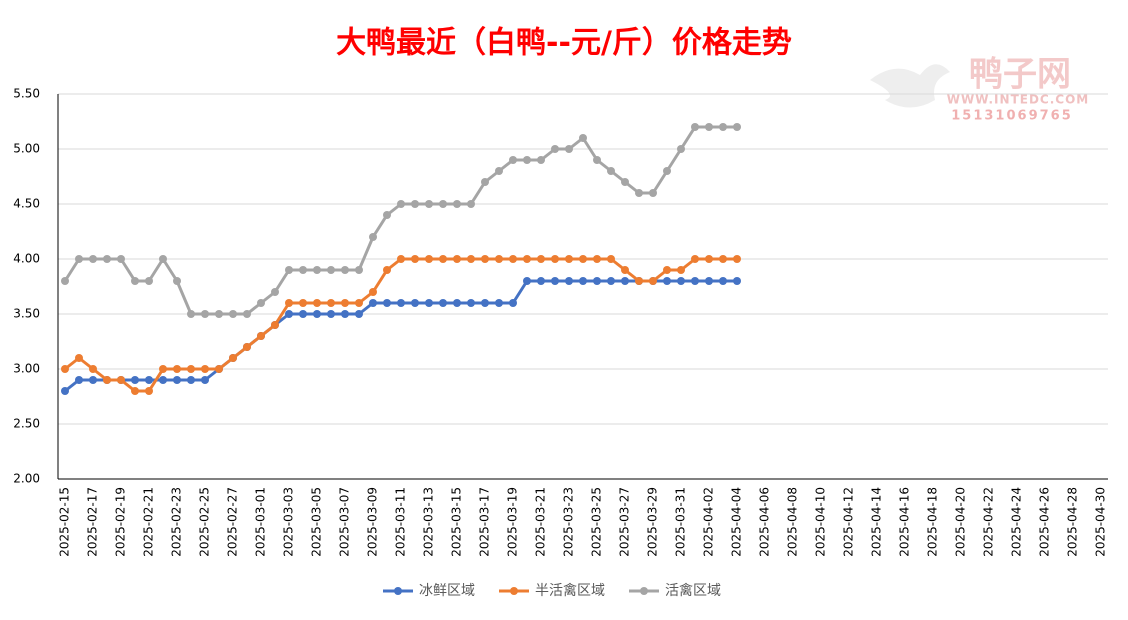  What do you see at coordinates (233, 522) in the screenshot?
I see `x-tick-label: 2025-02-27` at bounding box center [233, 522].